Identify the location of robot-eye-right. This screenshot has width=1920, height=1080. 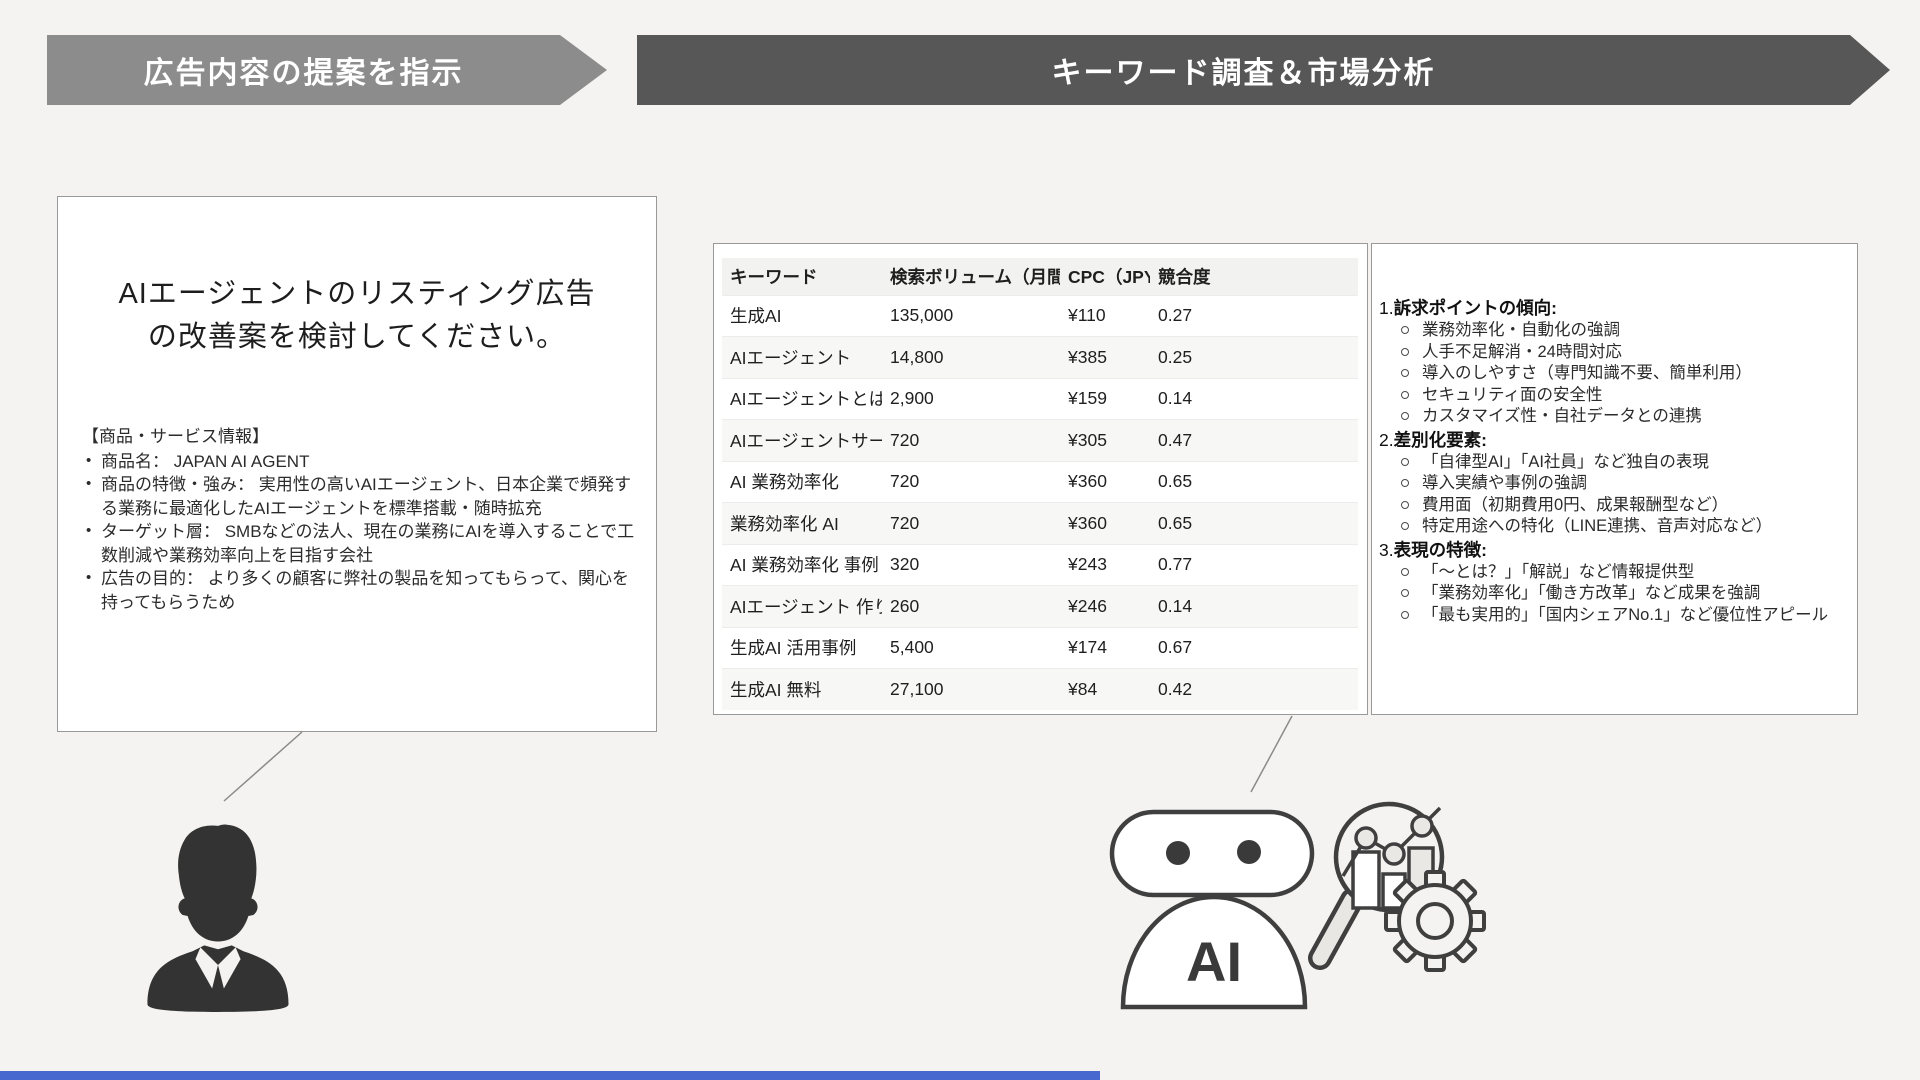
(1249, 852).